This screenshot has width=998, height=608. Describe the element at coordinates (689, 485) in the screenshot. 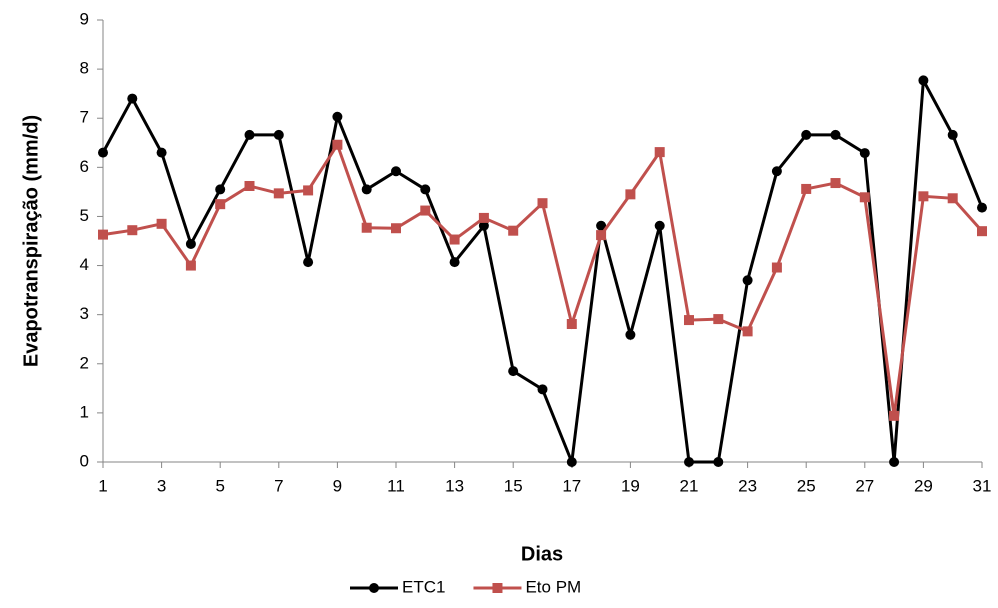

I see `x-tick-label: 21` at that location.